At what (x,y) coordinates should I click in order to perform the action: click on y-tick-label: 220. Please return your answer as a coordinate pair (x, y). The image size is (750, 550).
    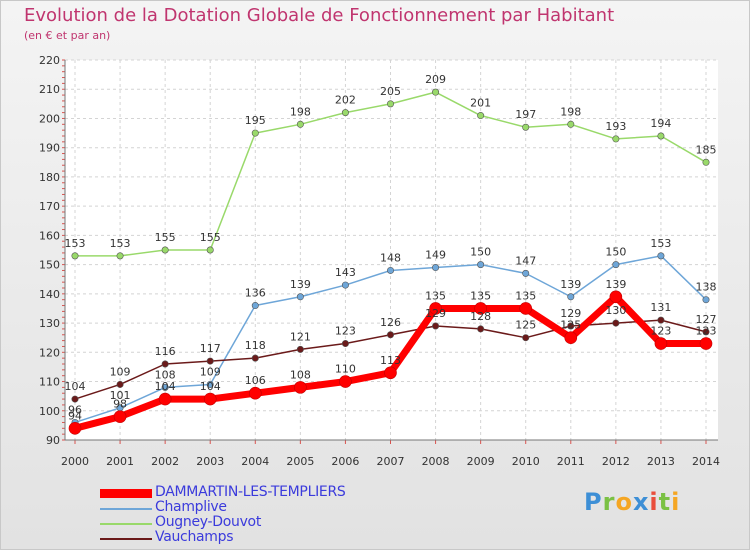
    Looking at the image, I should click on (49, 60).